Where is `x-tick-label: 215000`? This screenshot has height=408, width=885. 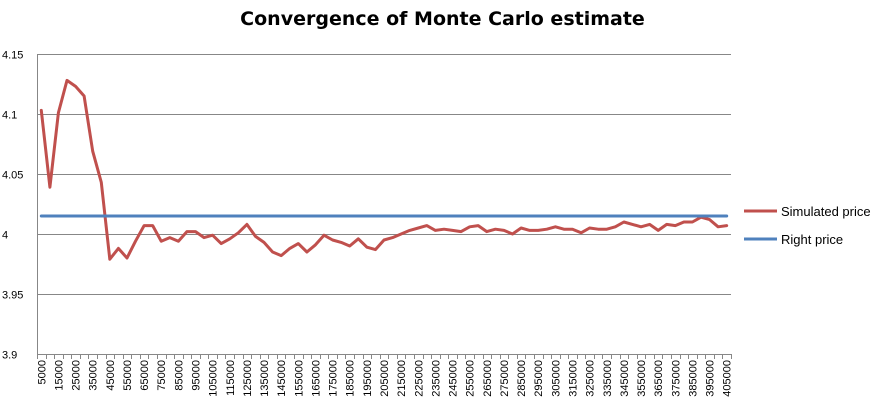 x-tick-label: 215000 is located at coordinates (402, 378).